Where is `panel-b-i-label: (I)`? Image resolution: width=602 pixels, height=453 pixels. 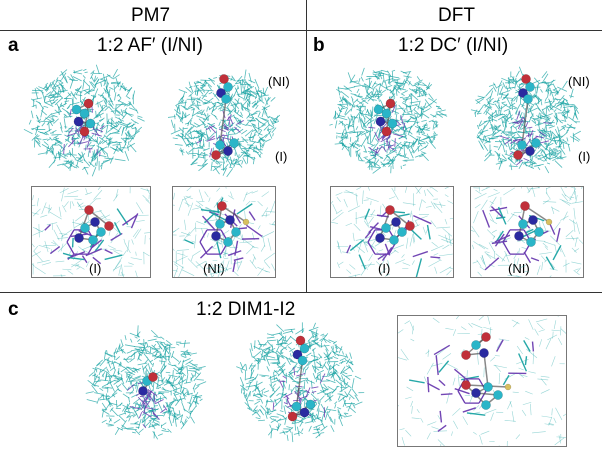 panel-b-i-label: (I) is located at coordinates (584, 156).